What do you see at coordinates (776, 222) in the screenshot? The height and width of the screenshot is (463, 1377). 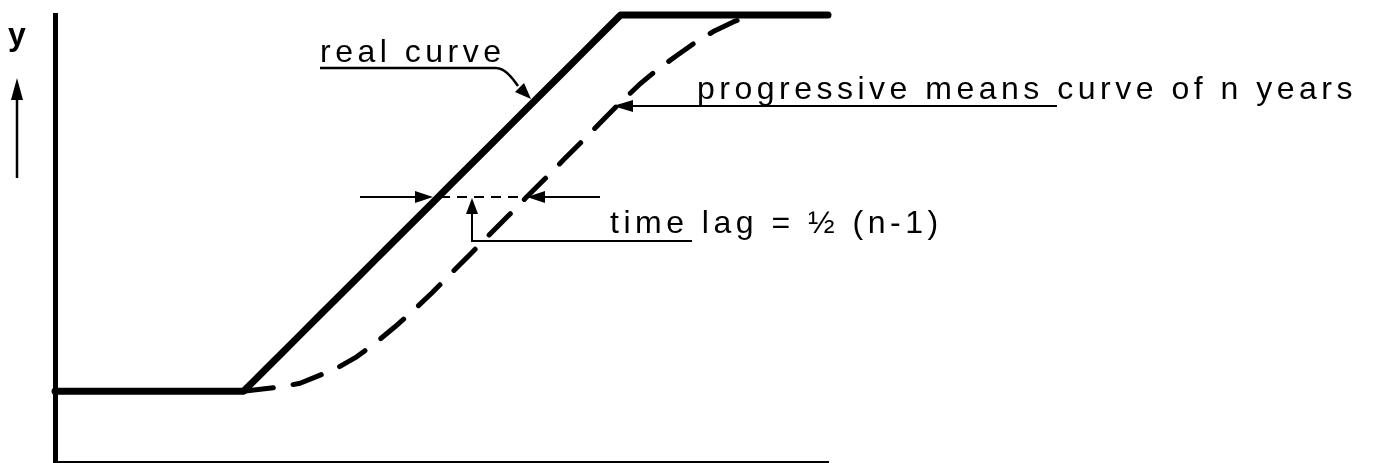 I see `annotation: time lag = ½ (n-1)` at bounding box center [776, 222].